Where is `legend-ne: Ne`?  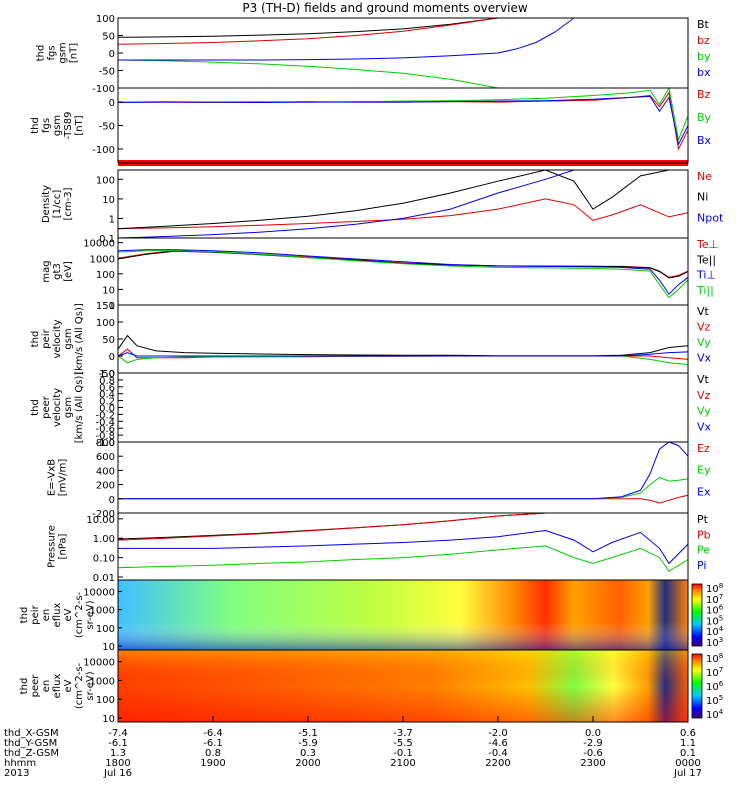 legend-ne: Ne is located at coordinates (704, 176).